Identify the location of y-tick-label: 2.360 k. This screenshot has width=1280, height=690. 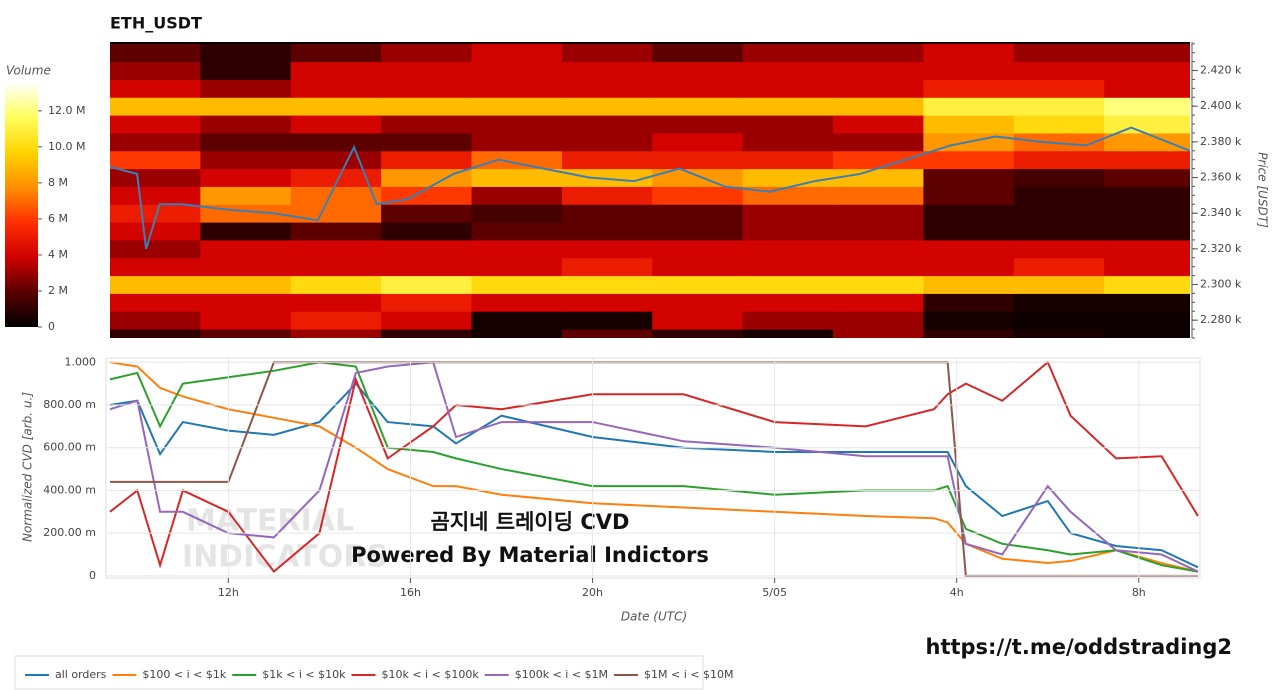
(1221, 177).